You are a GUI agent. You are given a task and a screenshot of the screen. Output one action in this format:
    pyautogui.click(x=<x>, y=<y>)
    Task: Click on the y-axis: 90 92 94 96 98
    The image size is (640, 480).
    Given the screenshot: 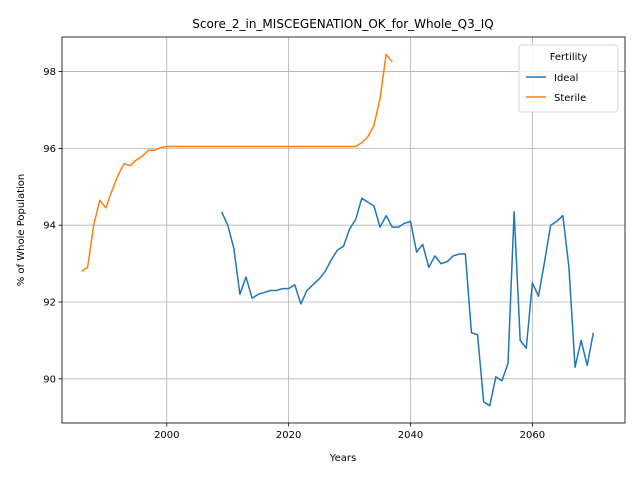 What is the action you would take?
    pyautogui.click(x=52, y=226)
    